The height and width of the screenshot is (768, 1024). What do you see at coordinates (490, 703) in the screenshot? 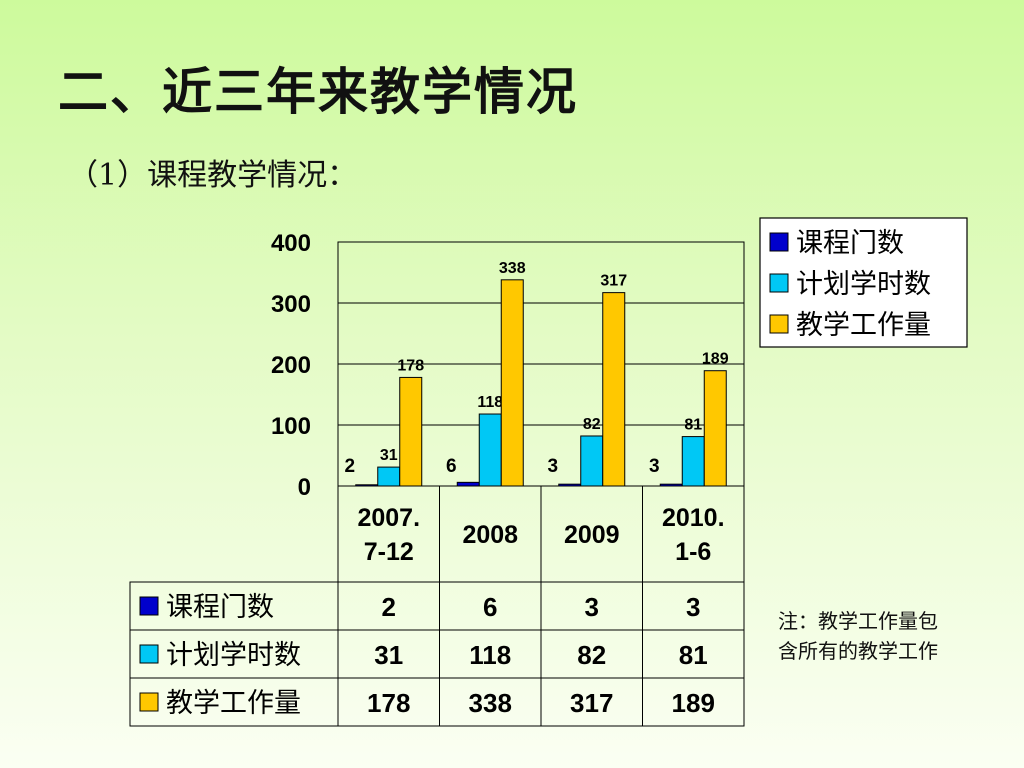
I see `table-cell: 338` at bounding box center [490, 703].